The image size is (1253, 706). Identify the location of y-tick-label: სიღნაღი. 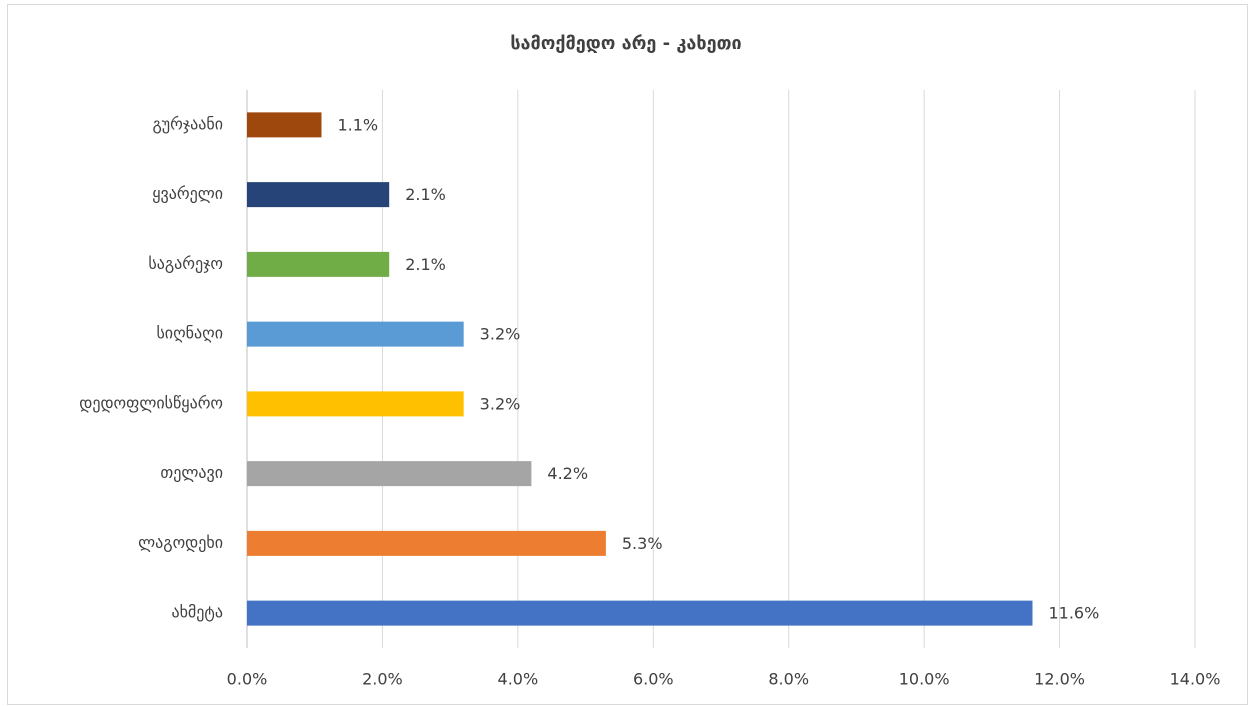
(189, 333).